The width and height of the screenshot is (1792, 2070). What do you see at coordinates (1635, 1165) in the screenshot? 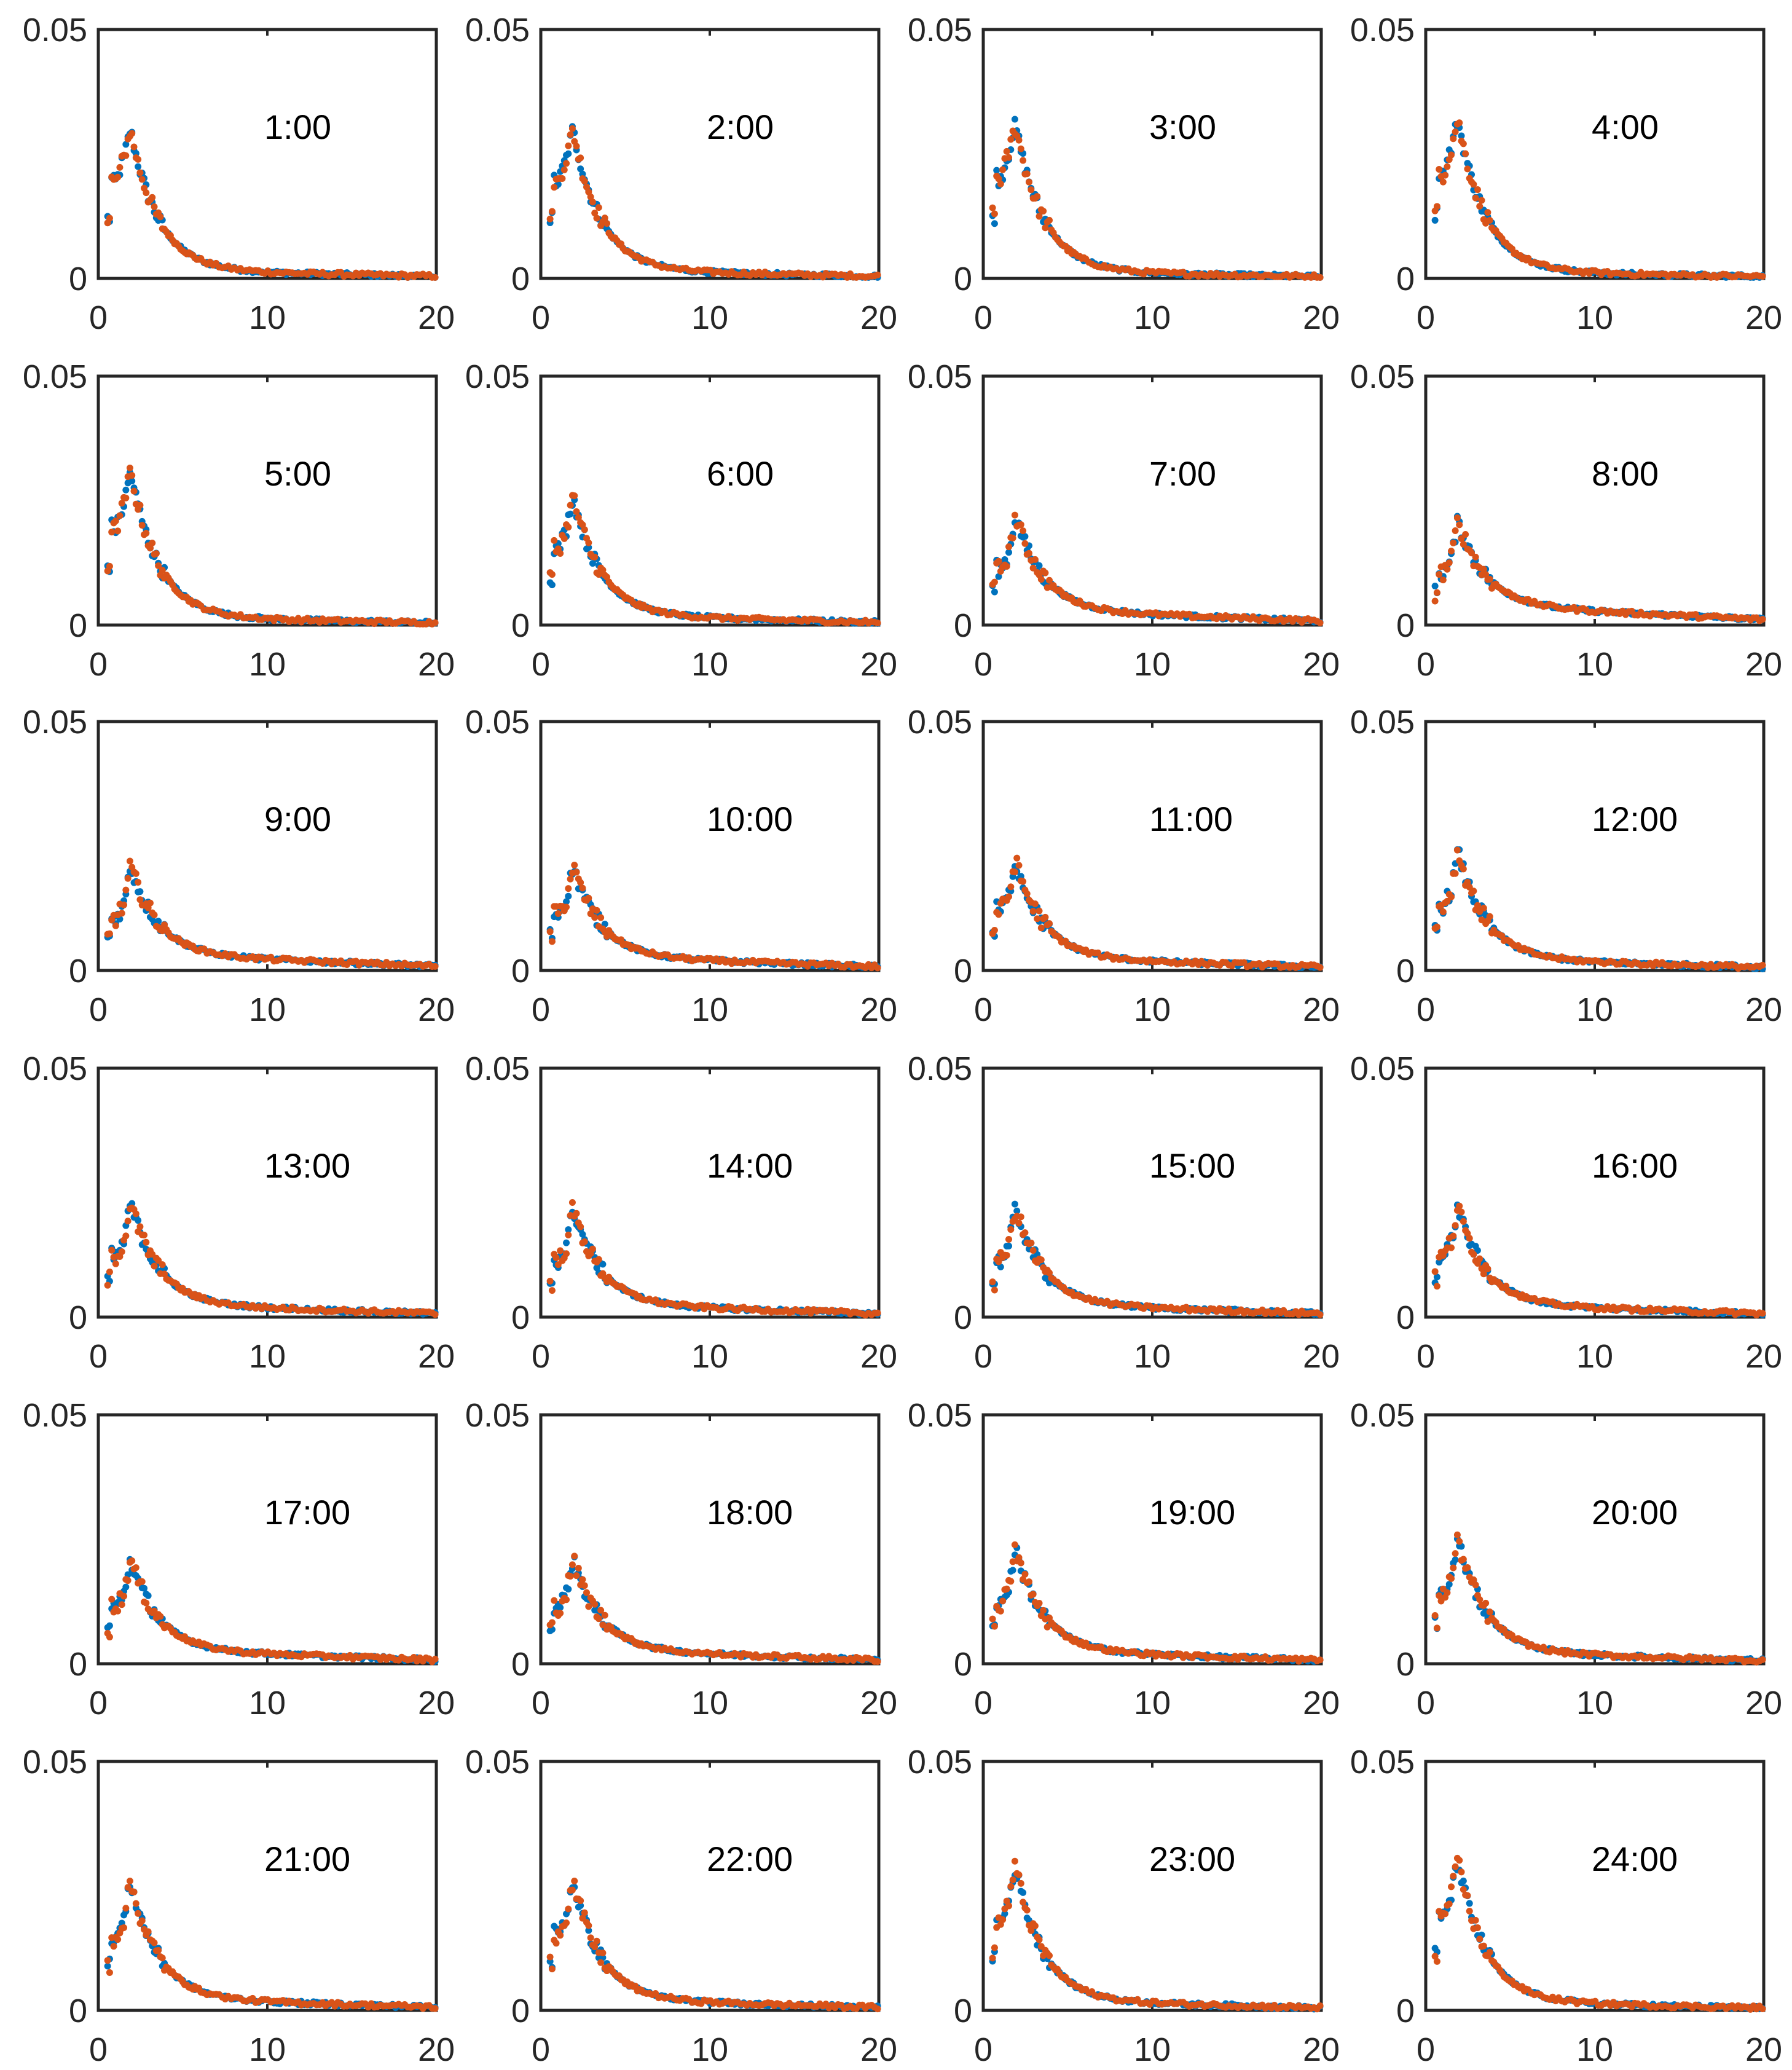
I see `panel-label: 16:00` at bounding box center [1635, 1165].